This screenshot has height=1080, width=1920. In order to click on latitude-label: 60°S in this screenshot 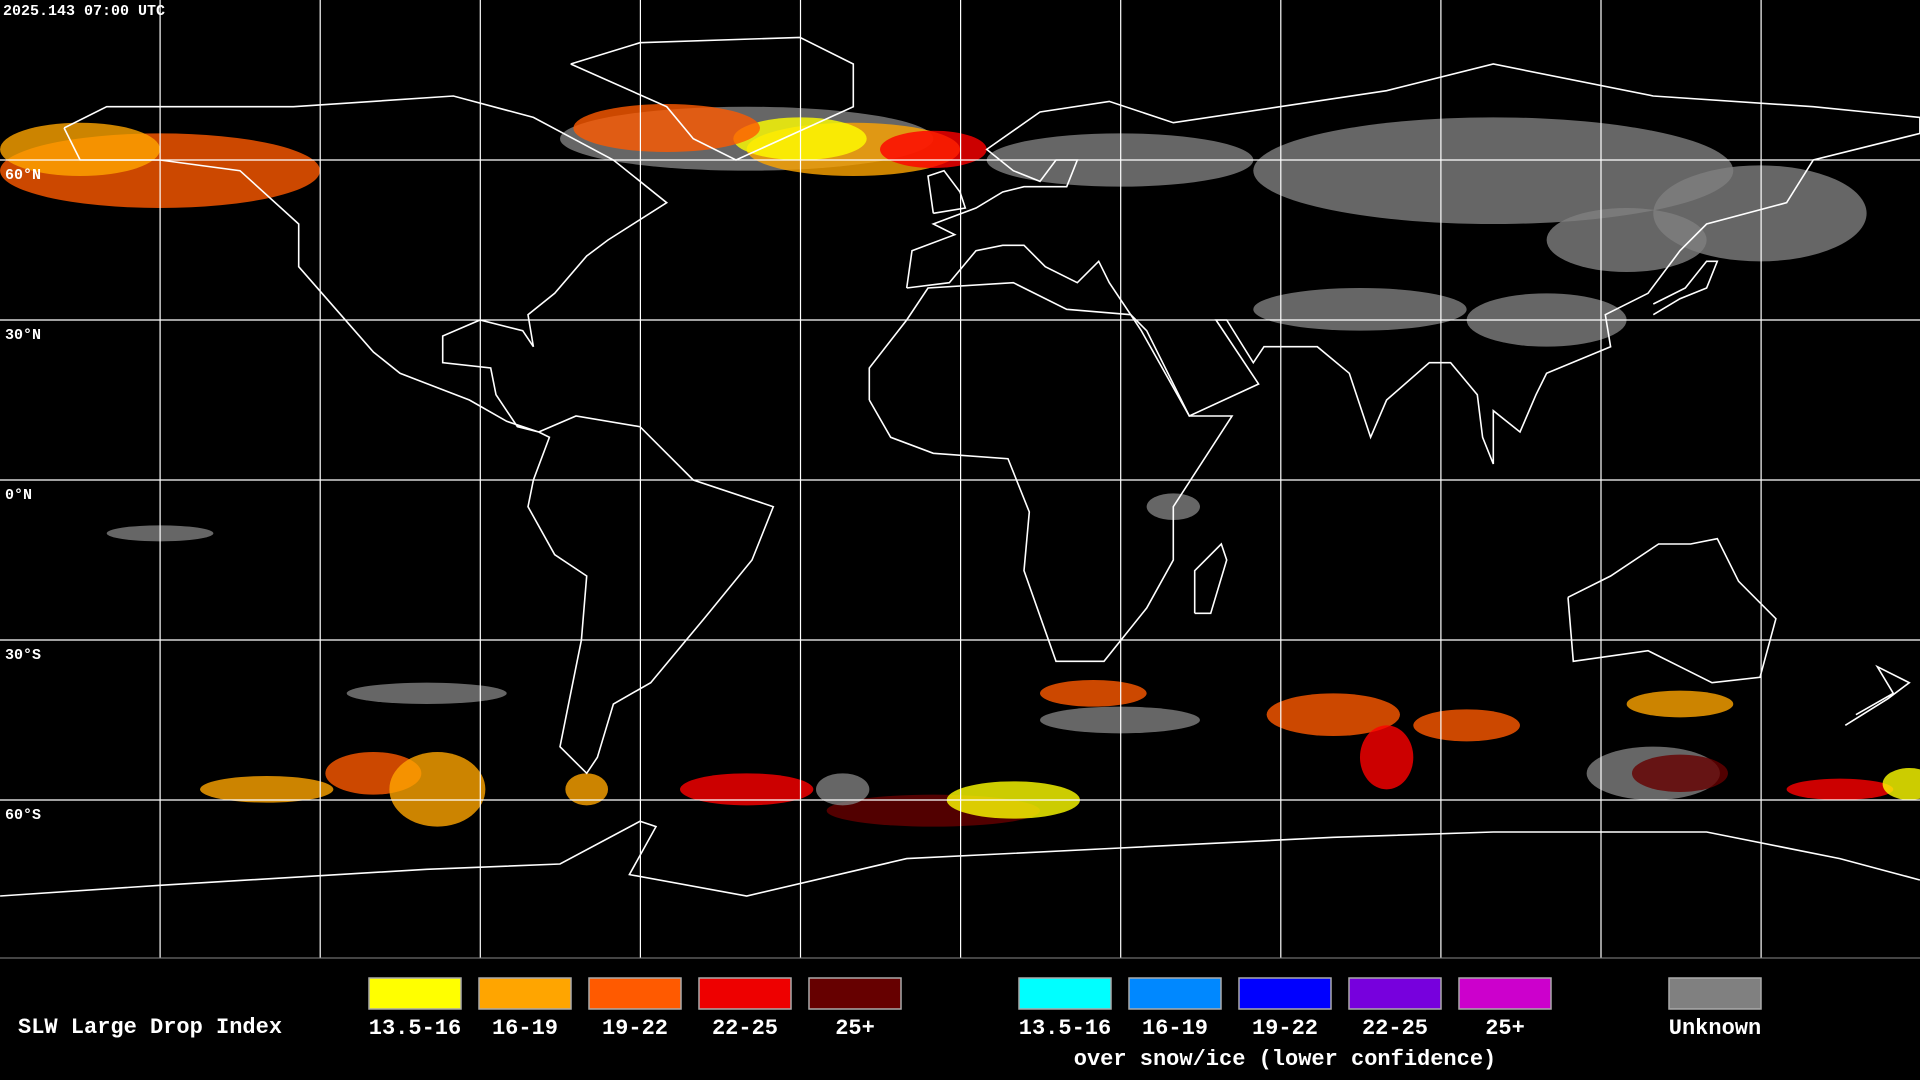, I will do `click(23, 815)`.